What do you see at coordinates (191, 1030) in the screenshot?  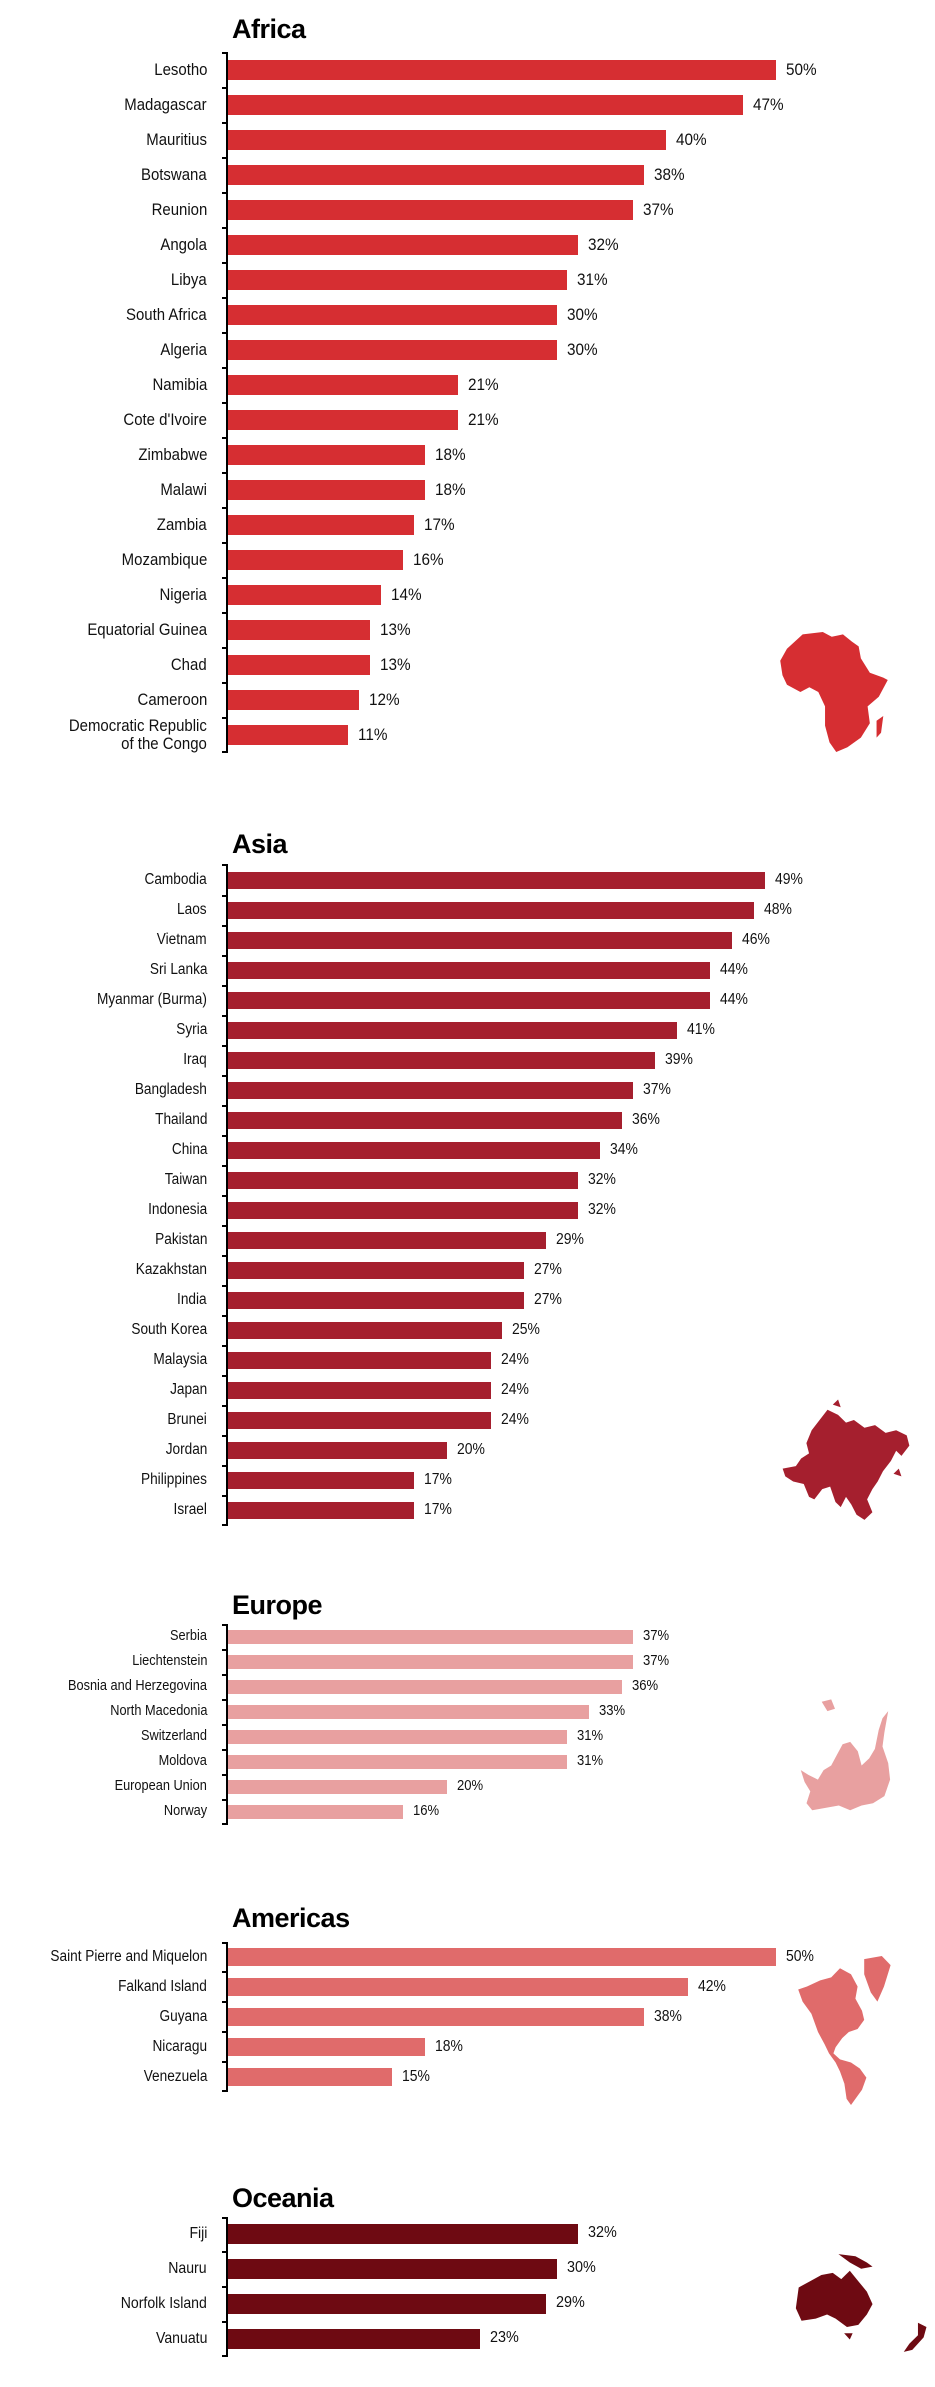 I see `category-label-line: Syria` at bounding box center [191, 1030].